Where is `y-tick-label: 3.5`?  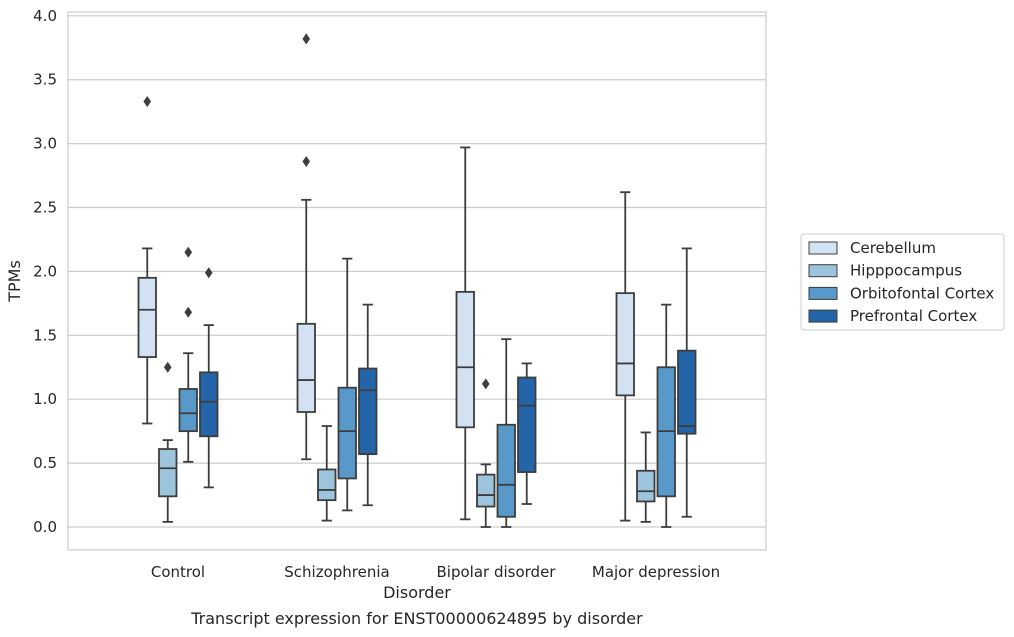
y-tick-label: 3.5 is located at coordinates (45, 80).